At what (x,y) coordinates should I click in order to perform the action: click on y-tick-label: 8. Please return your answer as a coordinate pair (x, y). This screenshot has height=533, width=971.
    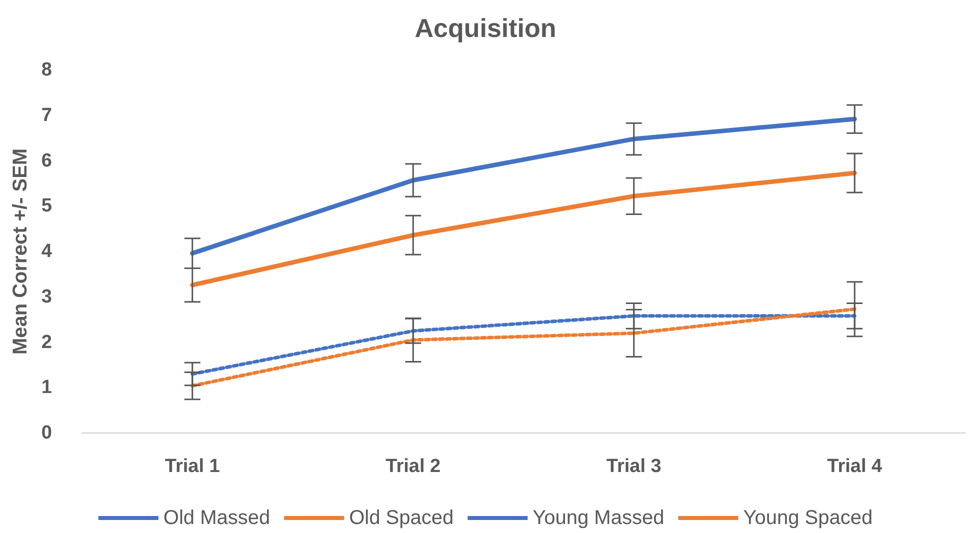
    Looking at the image, I should click on (46, 70).